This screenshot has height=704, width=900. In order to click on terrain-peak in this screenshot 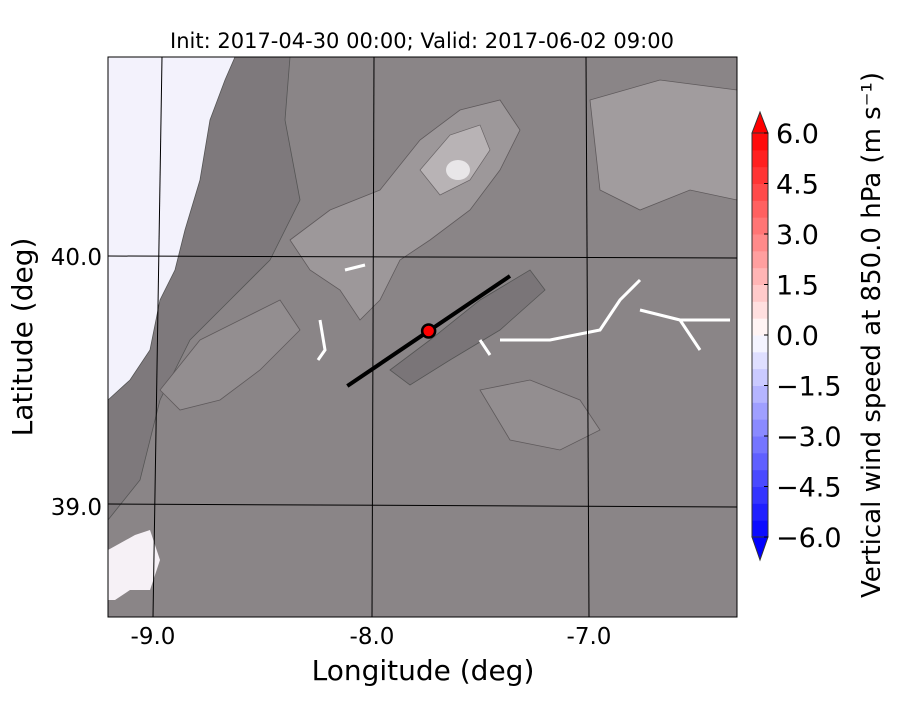, I will do `click(458, 170)`.